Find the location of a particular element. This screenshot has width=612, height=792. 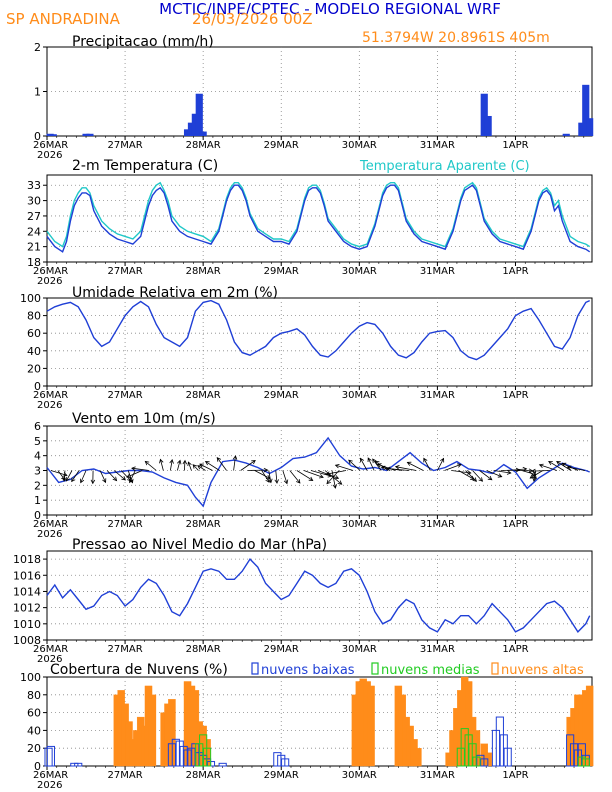

clouds-xlabel: 1APR is located at coordinates (515, 775).